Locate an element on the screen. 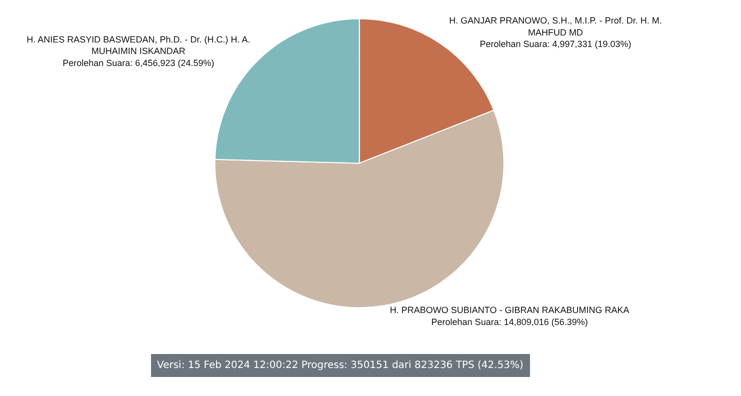 This screenshot has width=741, height=396. slice-label: H. ANIES RASYID BASWEDAN, Ph.D. - Dr. (H.C.) H. A. MUHAIMIN ISKANDAR is located at coordinates (138, 45).